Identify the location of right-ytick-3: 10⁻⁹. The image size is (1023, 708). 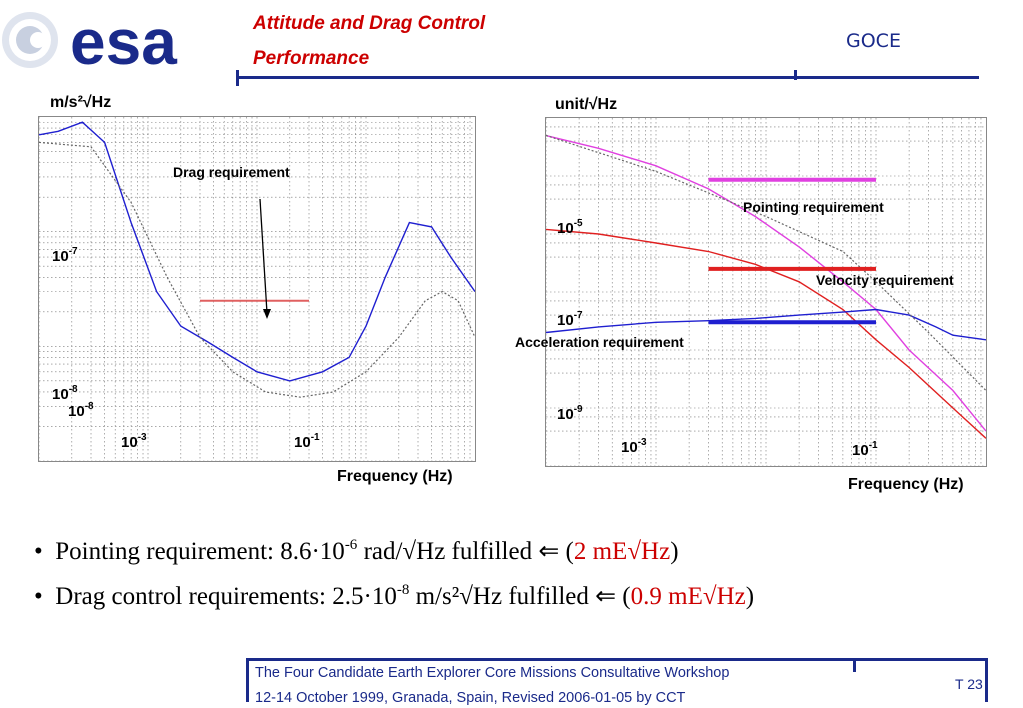
(570, 413).